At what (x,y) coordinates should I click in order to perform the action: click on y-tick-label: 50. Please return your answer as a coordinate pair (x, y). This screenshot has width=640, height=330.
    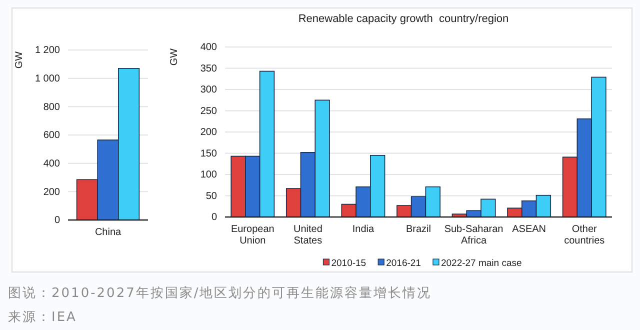
    Looking at the image, I should click on (212, 196).